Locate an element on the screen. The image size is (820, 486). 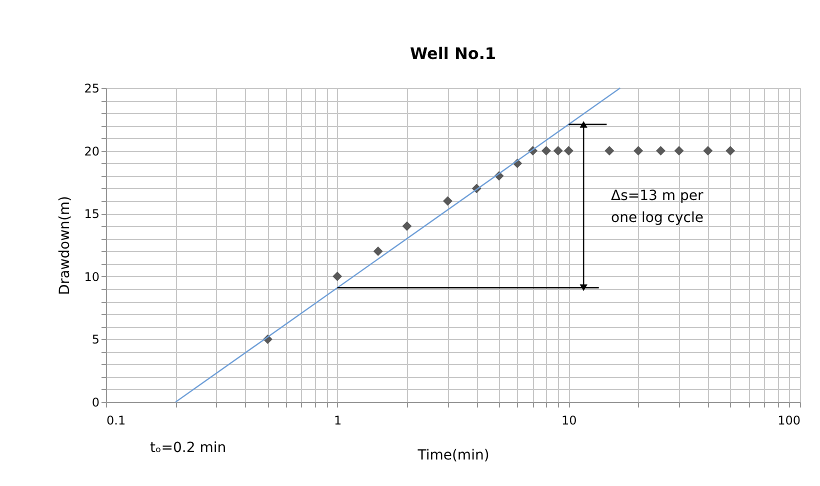
y-tick-label: 25 is located at coordinates (92, 89).